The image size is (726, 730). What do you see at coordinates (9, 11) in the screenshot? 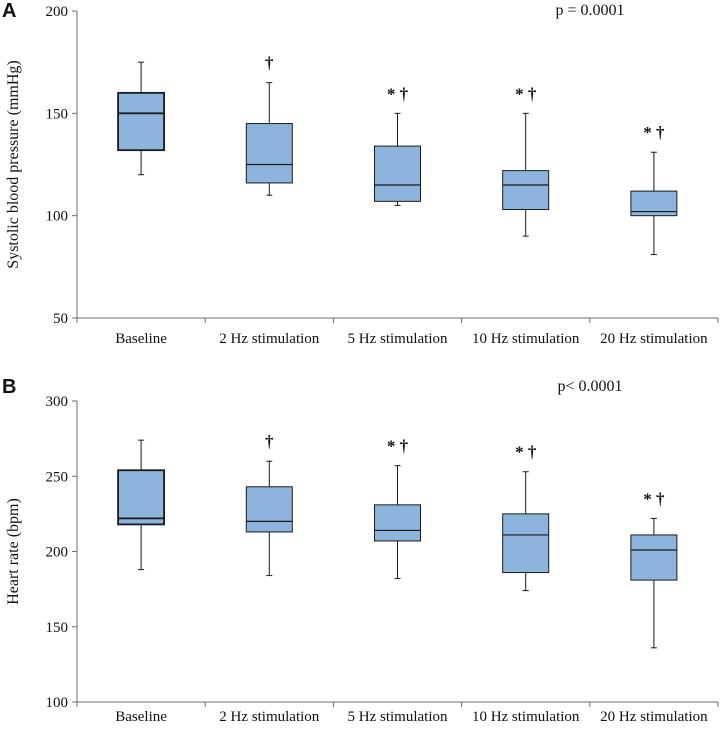
I see `panel-label: A` at bounding box center [9, 11].